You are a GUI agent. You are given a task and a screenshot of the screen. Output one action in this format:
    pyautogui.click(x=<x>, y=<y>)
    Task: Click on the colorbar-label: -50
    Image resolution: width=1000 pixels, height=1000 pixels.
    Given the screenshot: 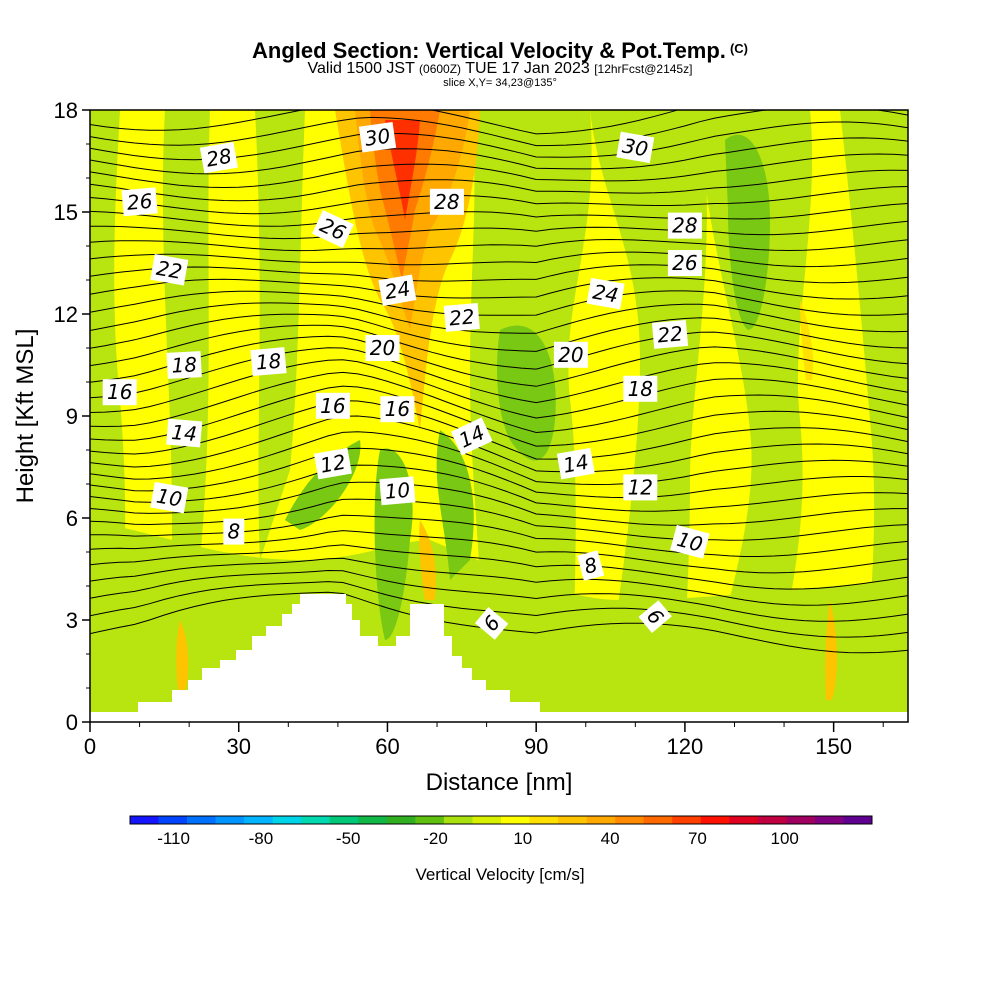 What is the action you would take?
    pyautogui.click(x=348, y=838)
    